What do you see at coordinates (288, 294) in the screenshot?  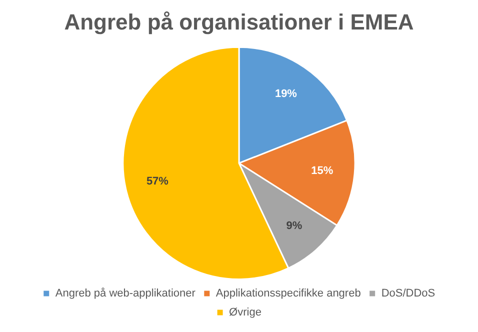 I see `legend-label: Applikationsspecifikke angreb` at bounding box center [288, 294].